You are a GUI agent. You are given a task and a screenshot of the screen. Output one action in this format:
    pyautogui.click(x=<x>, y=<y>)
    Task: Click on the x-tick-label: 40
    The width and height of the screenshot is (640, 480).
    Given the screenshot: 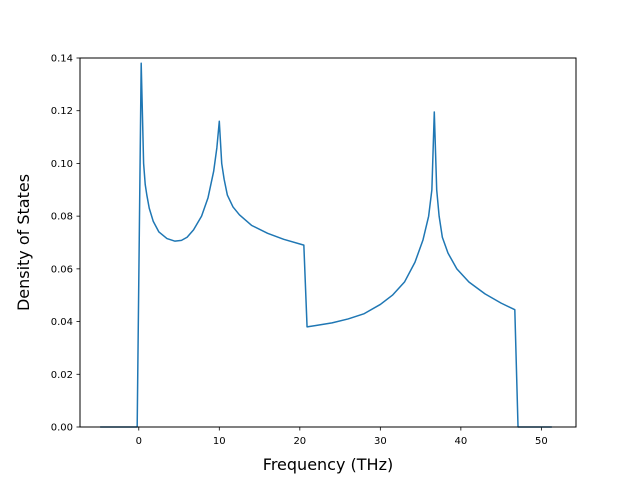 What is the action you would take?
    pyautogui.click(x=460, y=441)
    